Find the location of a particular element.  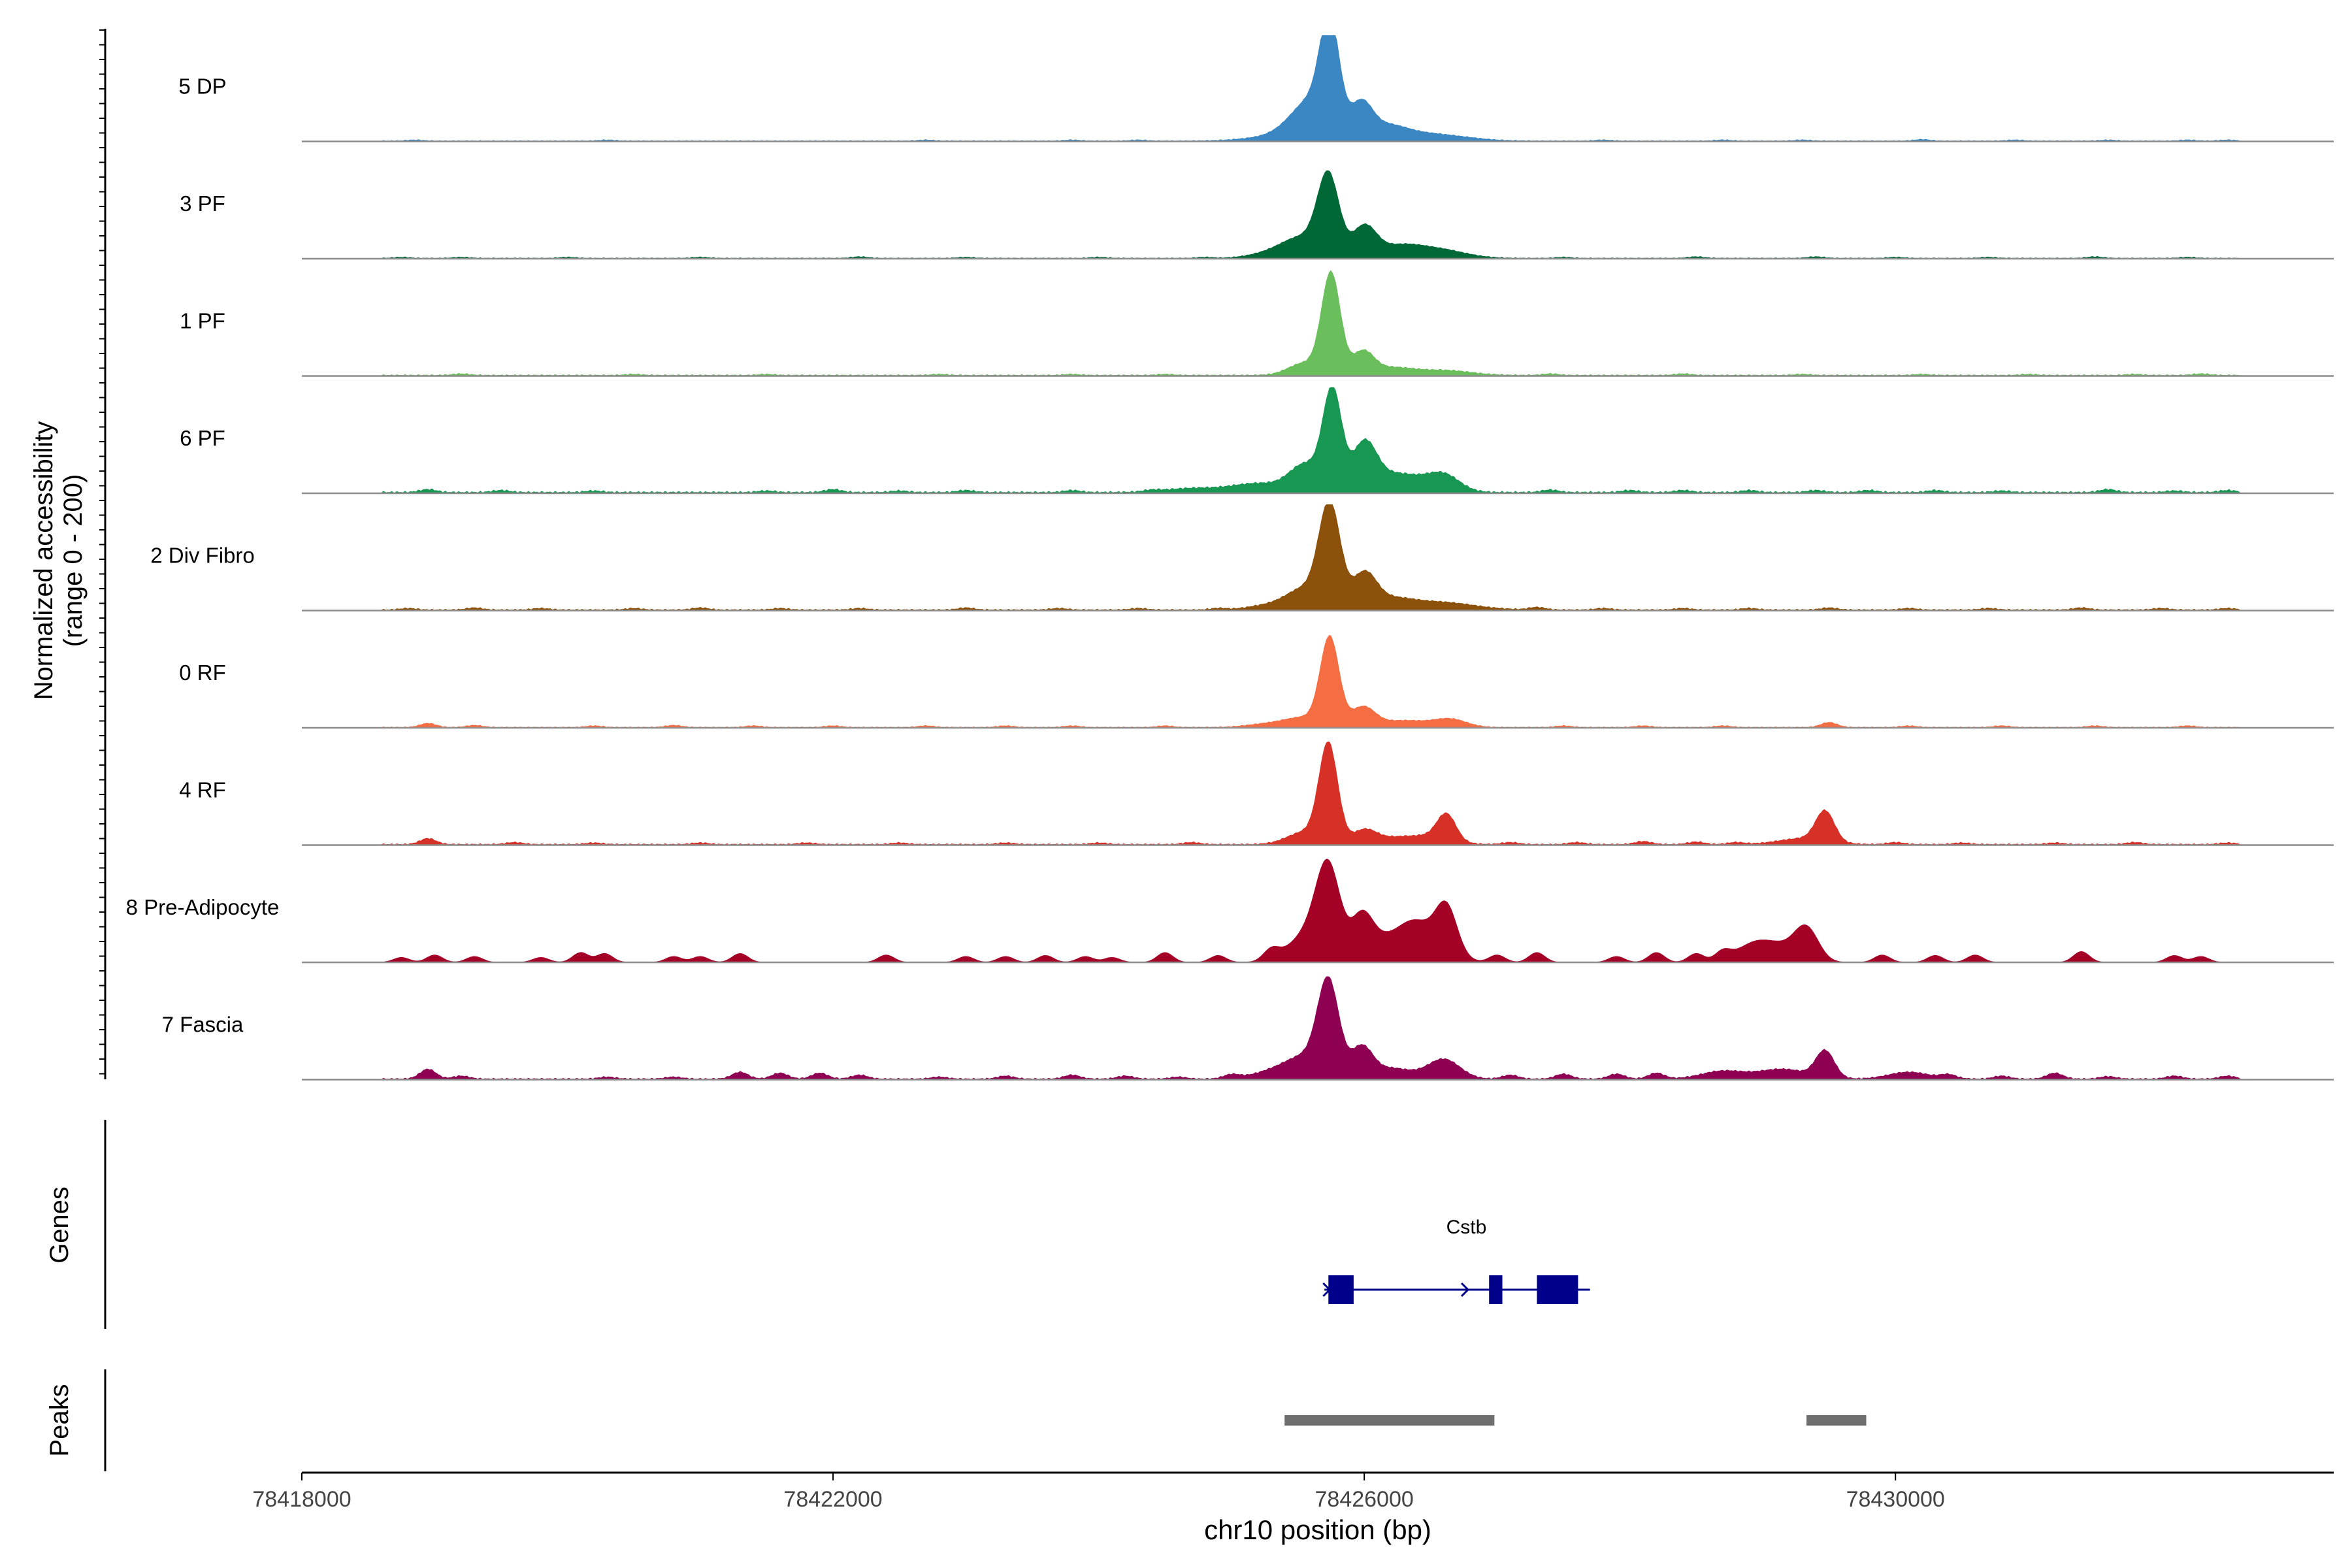

track-7-fascia: 7 Fascia is located at coordinates (1248, 1028).